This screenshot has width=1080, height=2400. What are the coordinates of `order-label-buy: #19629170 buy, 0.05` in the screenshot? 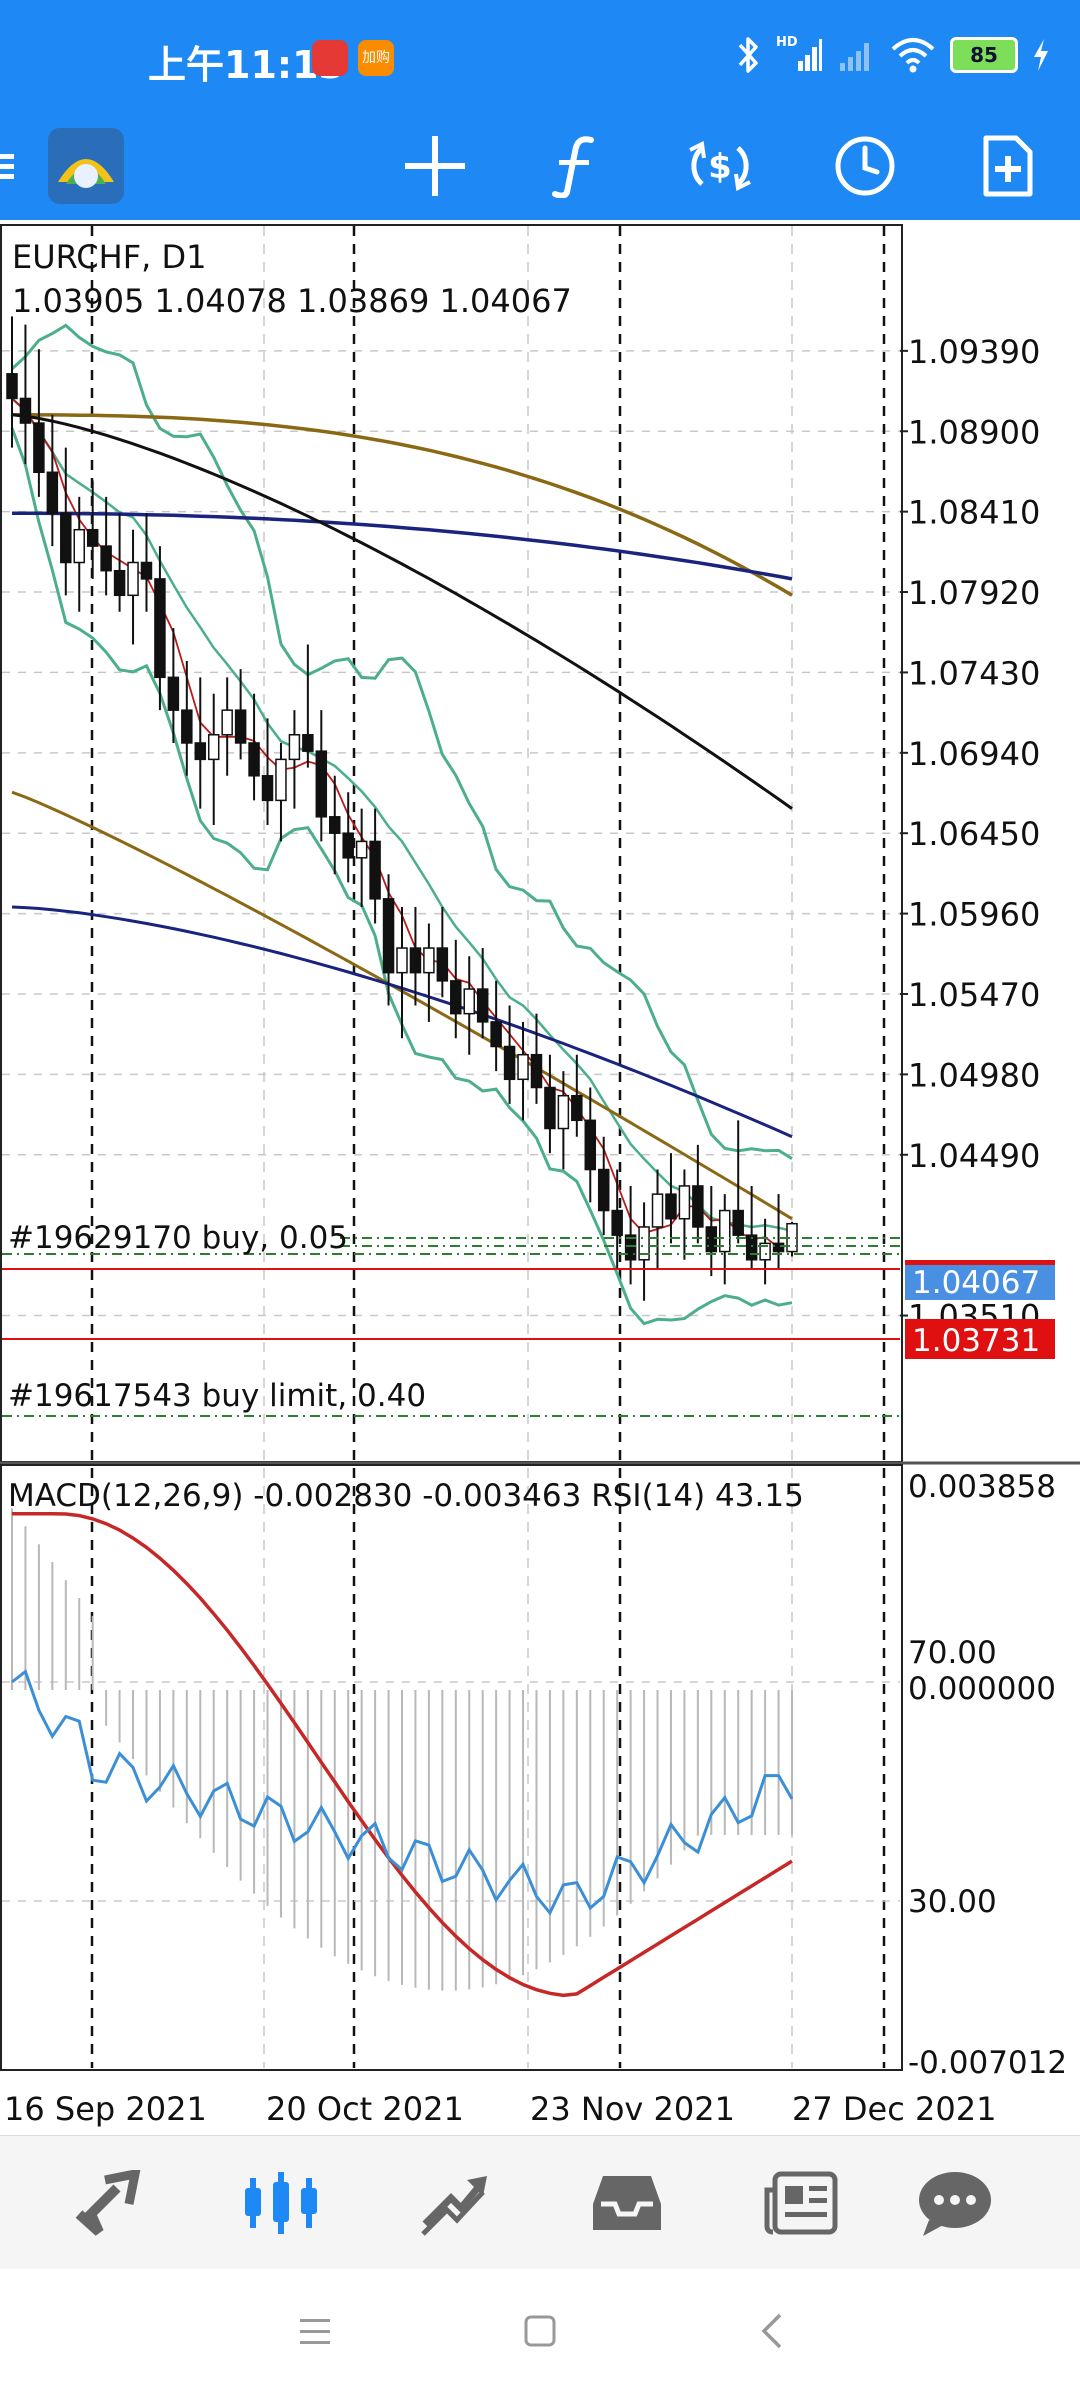 It's located at (178, 1238).